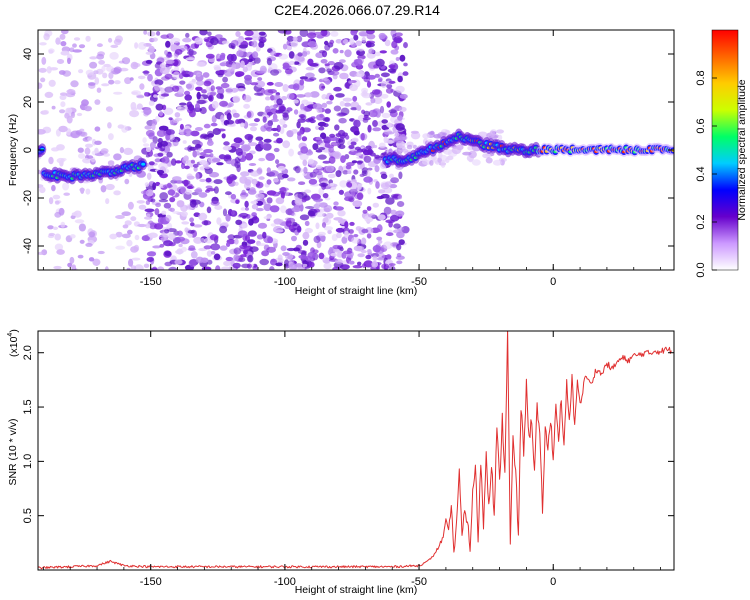 This screenshot has width=750, height=600. Describe the element at coordinates (419, 582) in the screenshot. I see `snr-x-tick-label: -50` at that location.